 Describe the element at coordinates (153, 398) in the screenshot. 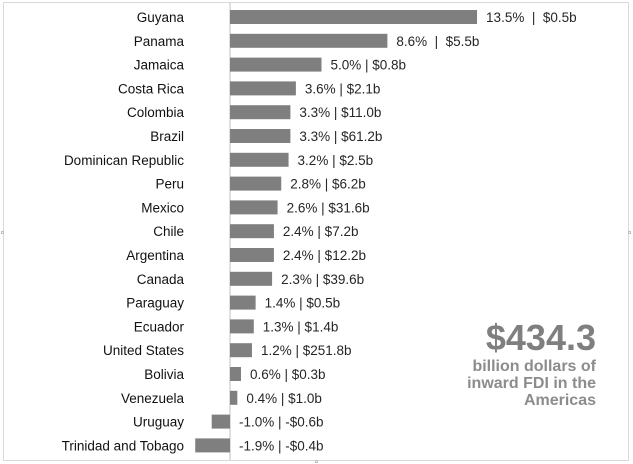

I see `category-label: Venezuela` at that location.